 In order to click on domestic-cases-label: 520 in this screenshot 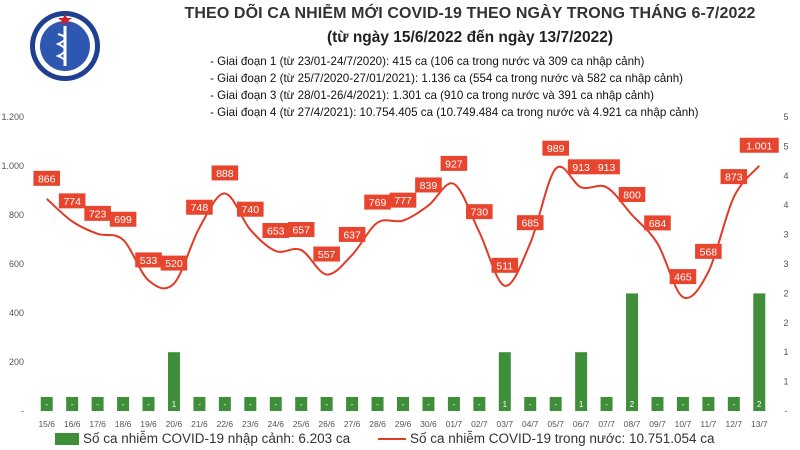, I will do `click(174, 264)`.